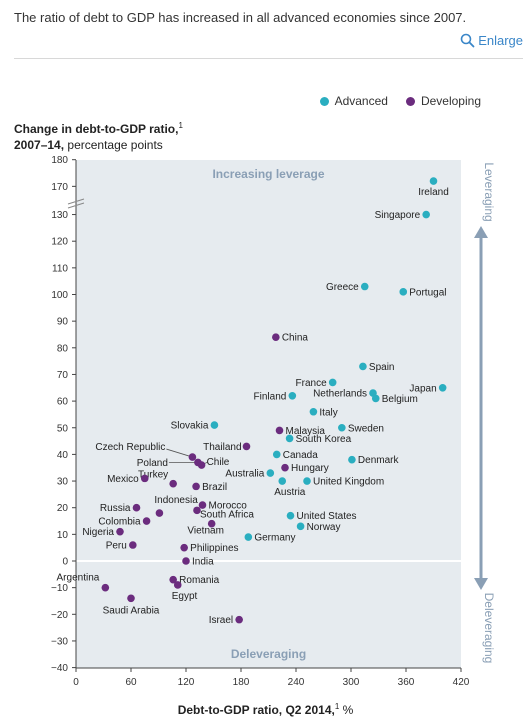 This screenshot has width=531, height=728. Describe the element at coordinates (136, 507) in the screenshot. I see `point-developing-russia` at that location.